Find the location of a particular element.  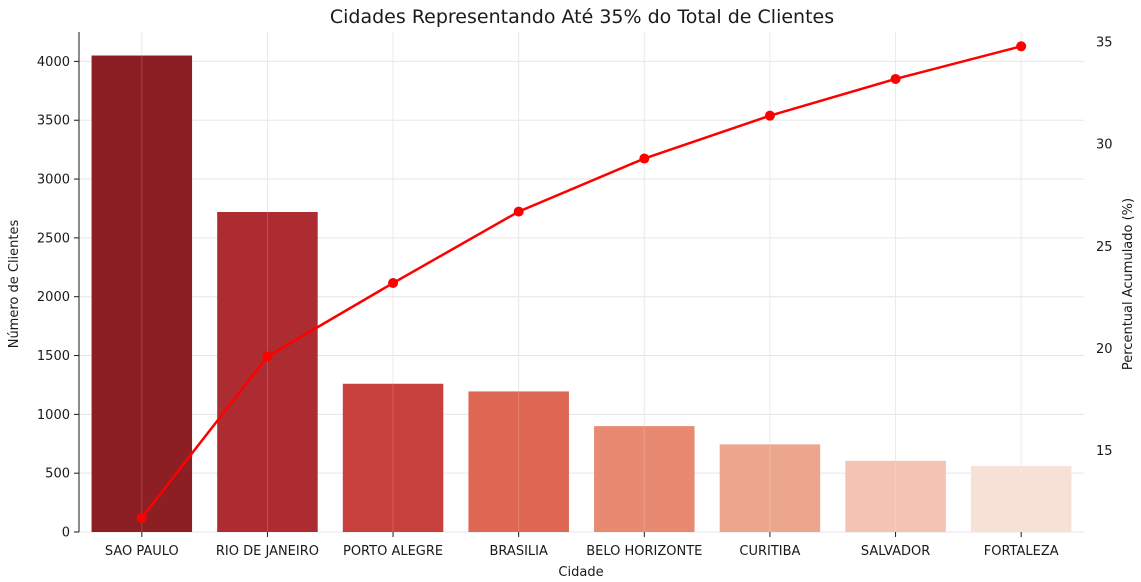

x-tick-label: BRASILIA is located at coordinates (519, 551).